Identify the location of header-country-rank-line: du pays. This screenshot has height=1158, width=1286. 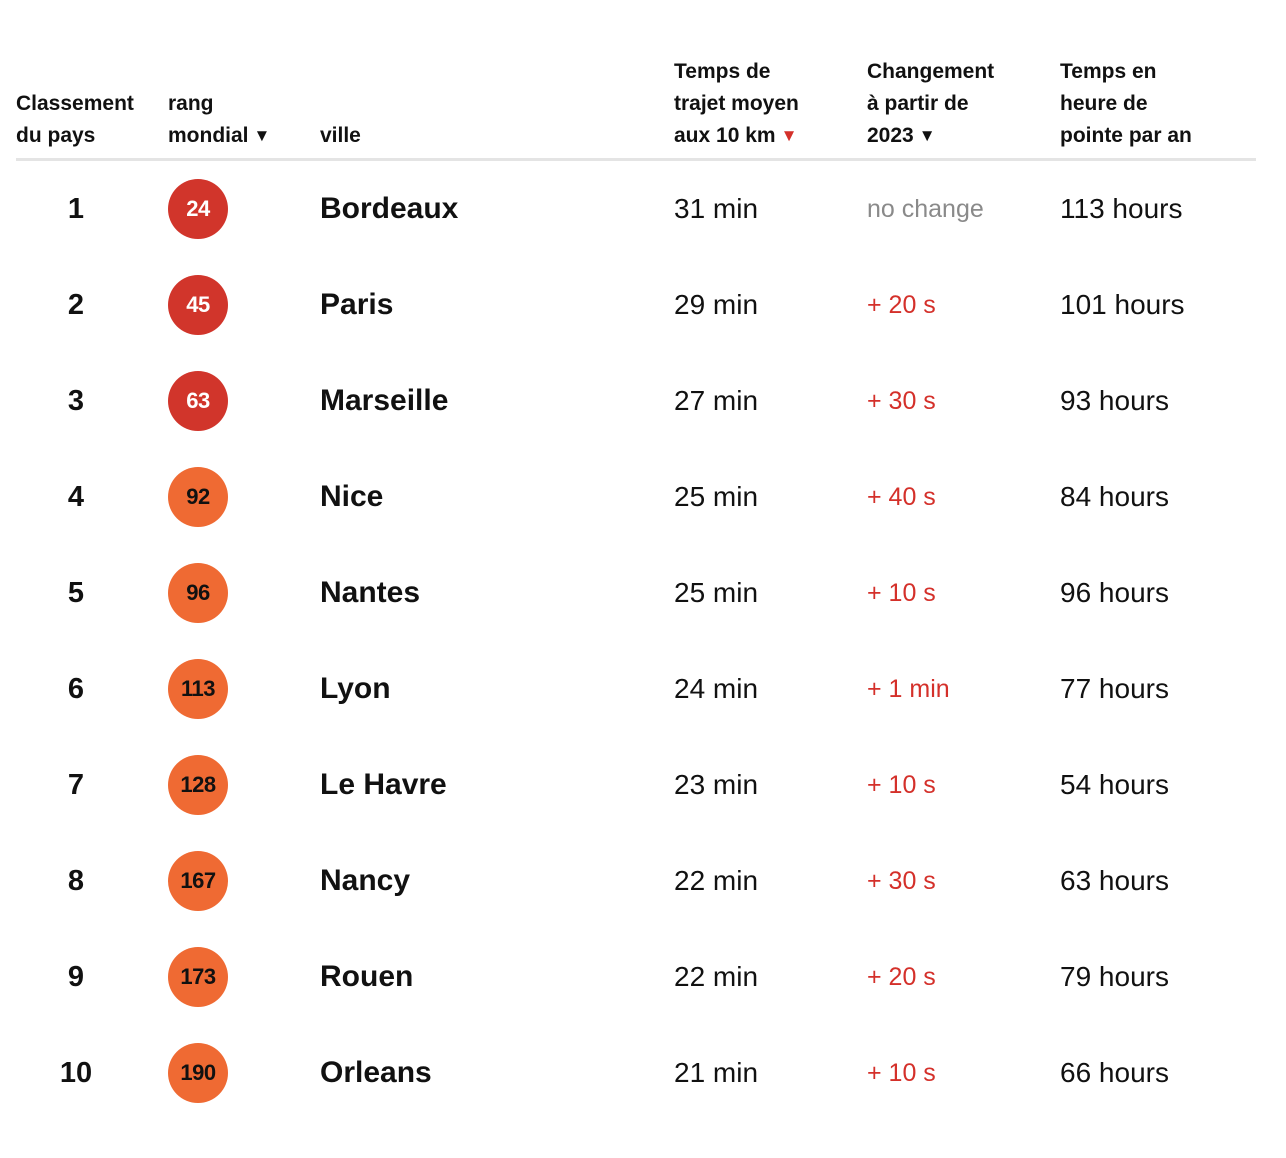
(56, 135).